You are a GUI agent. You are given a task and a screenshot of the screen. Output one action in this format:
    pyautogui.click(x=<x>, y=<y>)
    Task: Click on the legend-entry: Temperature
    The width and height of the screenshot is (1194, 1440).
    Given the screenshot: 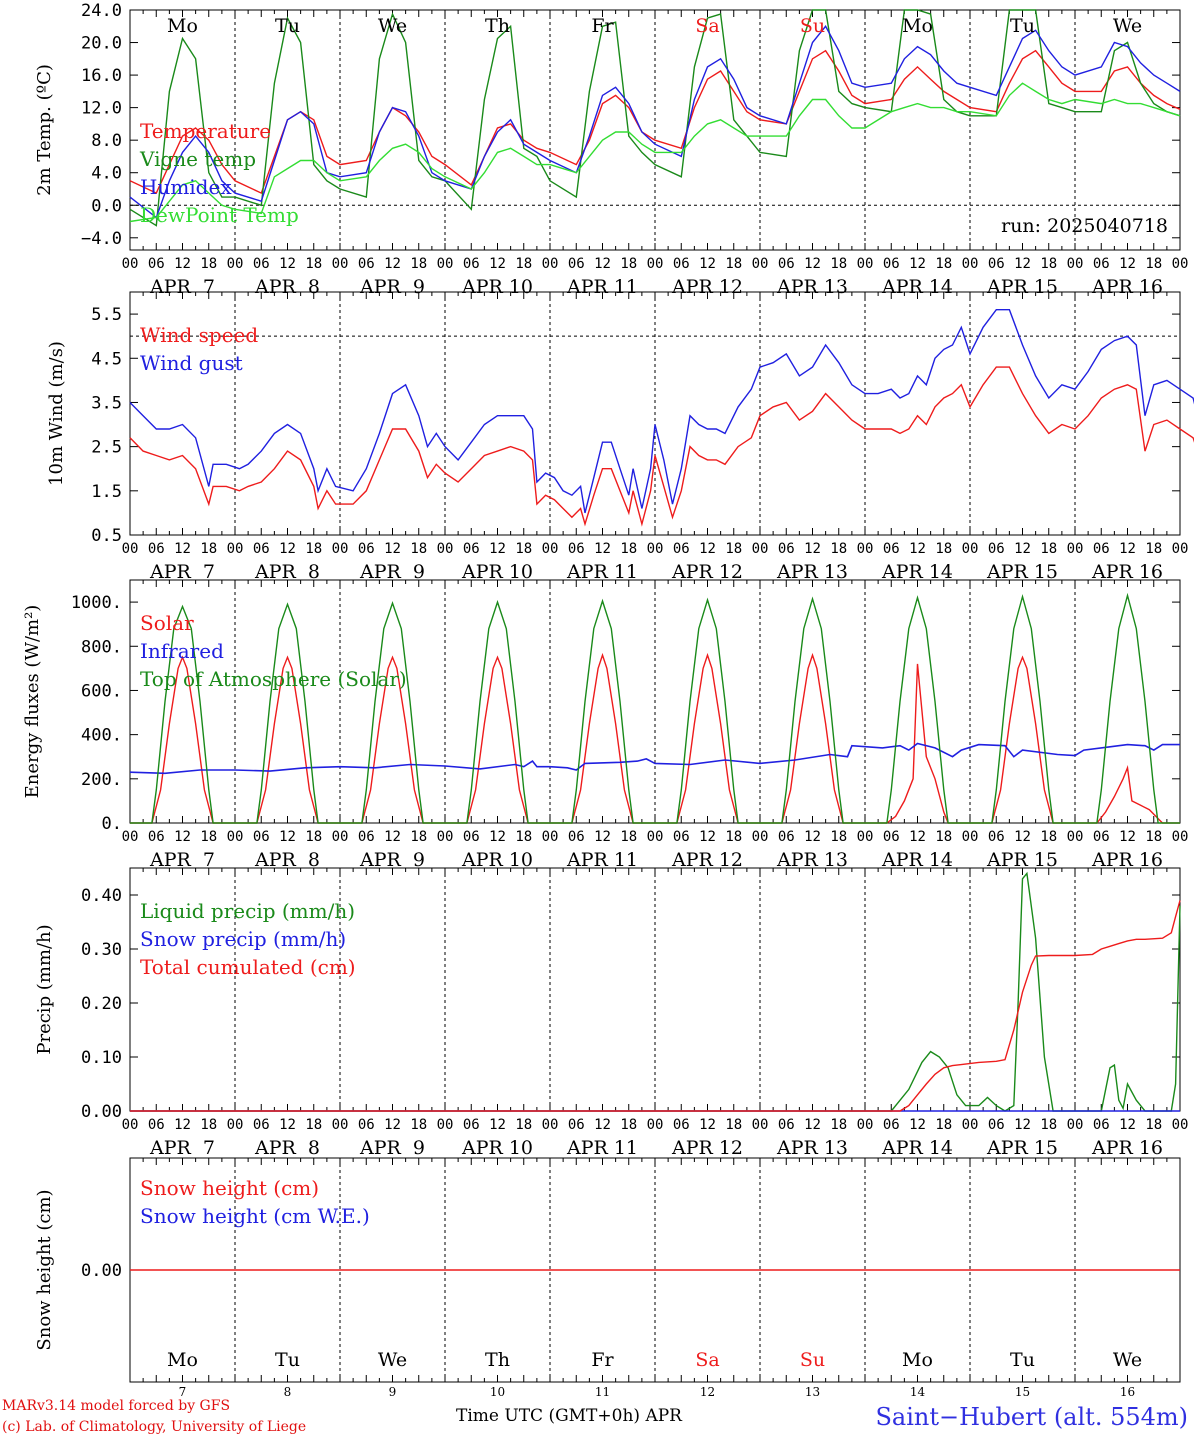 What is the action you would take?
    pyautogui.click(x=205, y=131)
    